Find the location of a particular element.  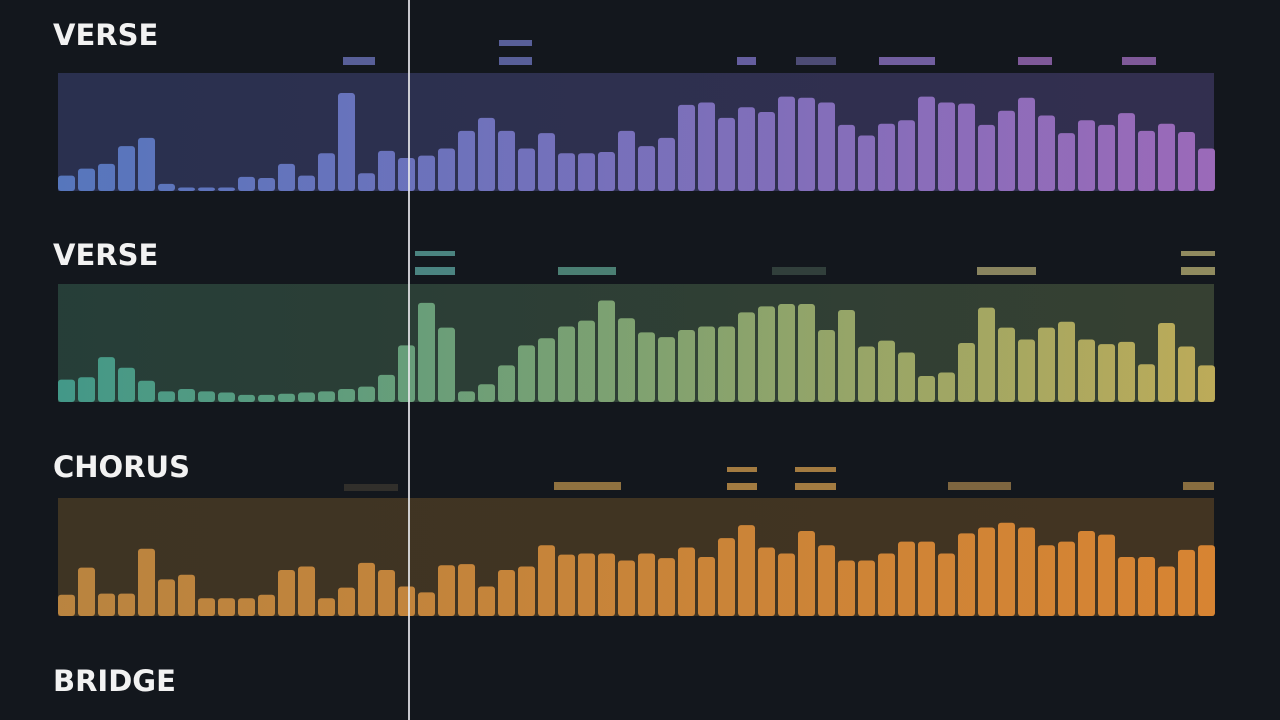

track-label: VERSE is located at coordinates (105, 35).